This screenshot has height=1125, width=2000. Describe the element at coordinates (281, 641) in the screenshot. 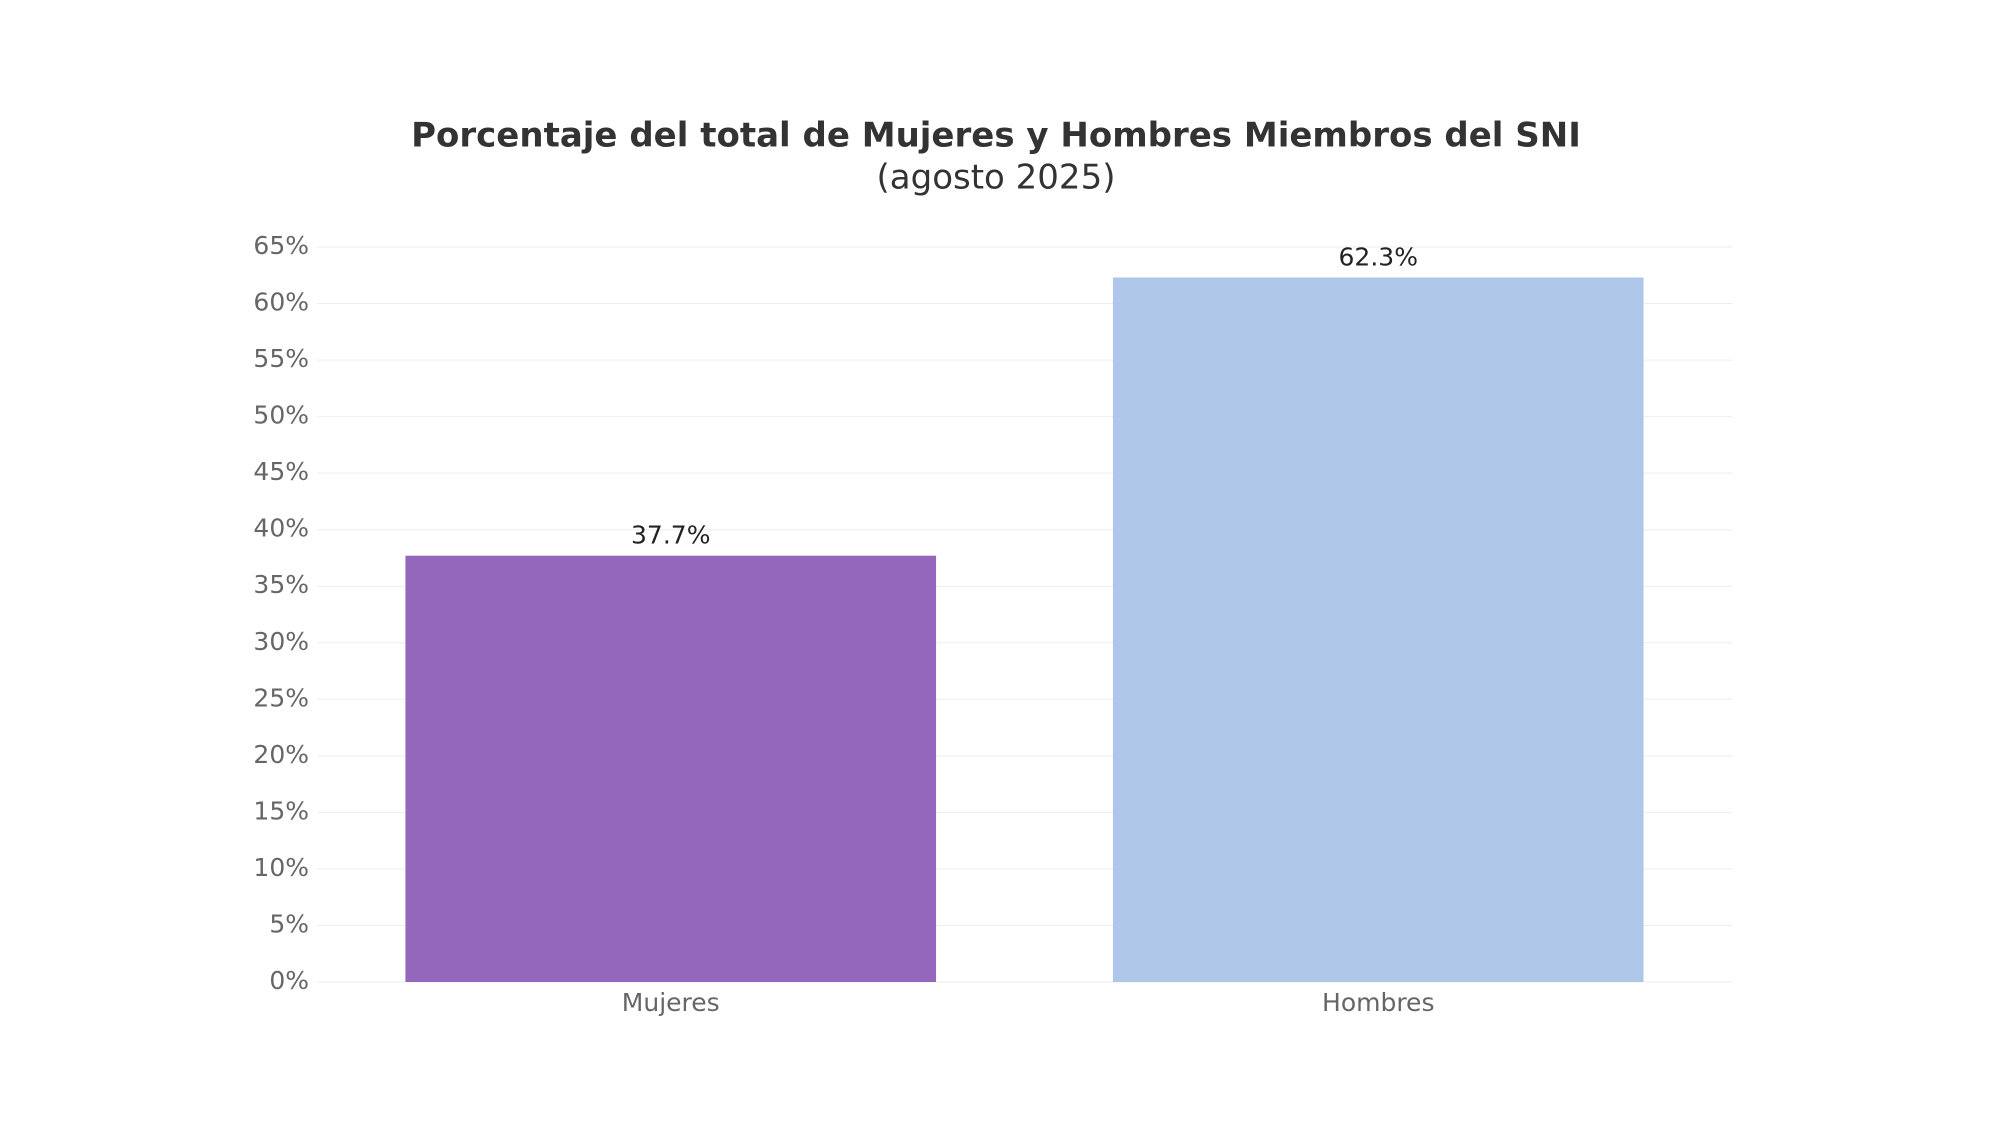

I see `y-tick-label: 30%` at that location.